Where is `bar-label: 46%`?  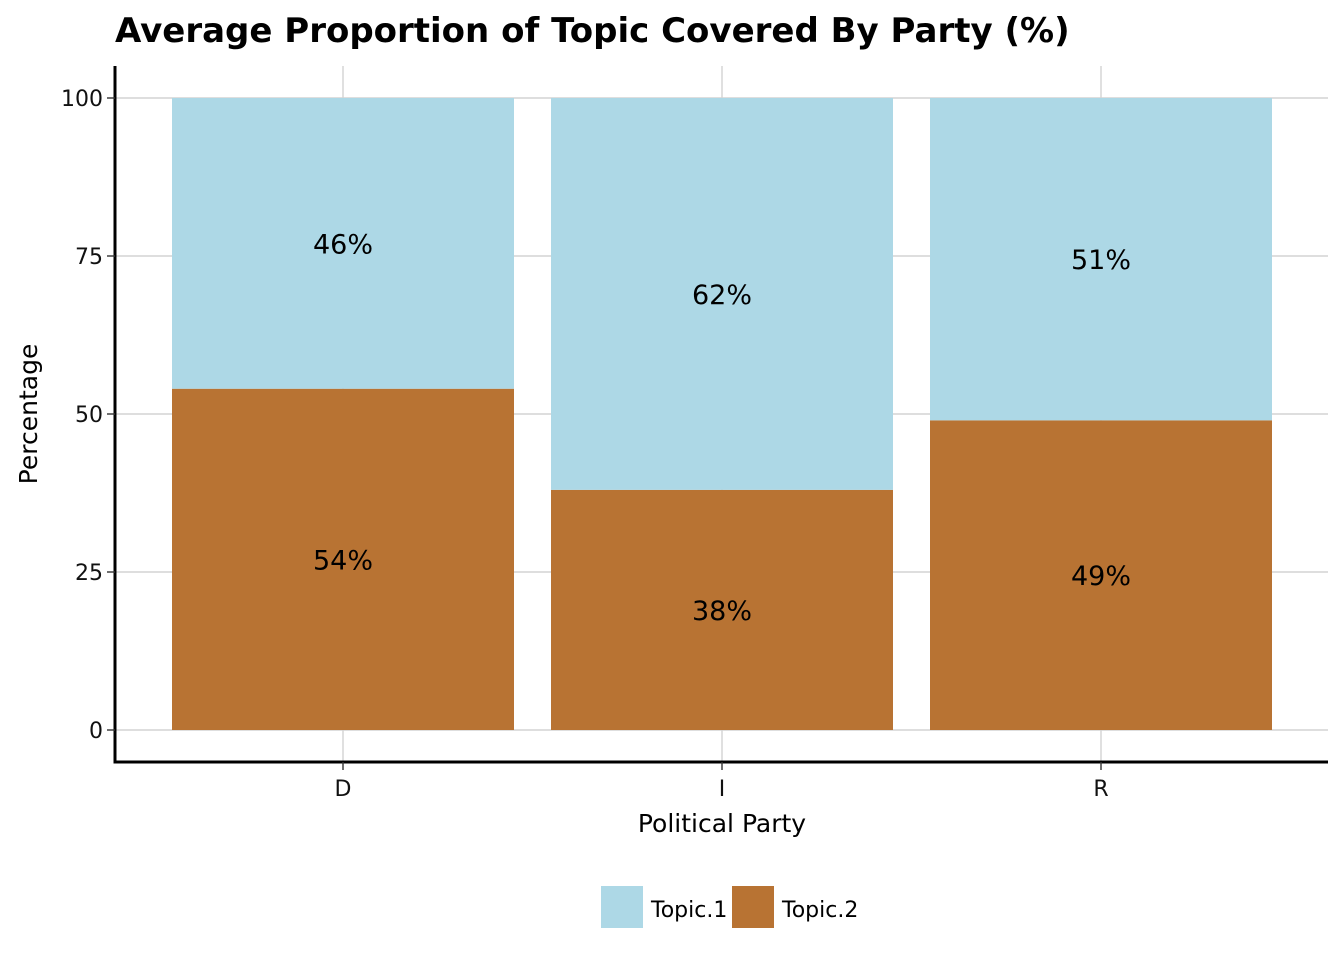
bar-label: 46% is located at coordinates (343, 244).